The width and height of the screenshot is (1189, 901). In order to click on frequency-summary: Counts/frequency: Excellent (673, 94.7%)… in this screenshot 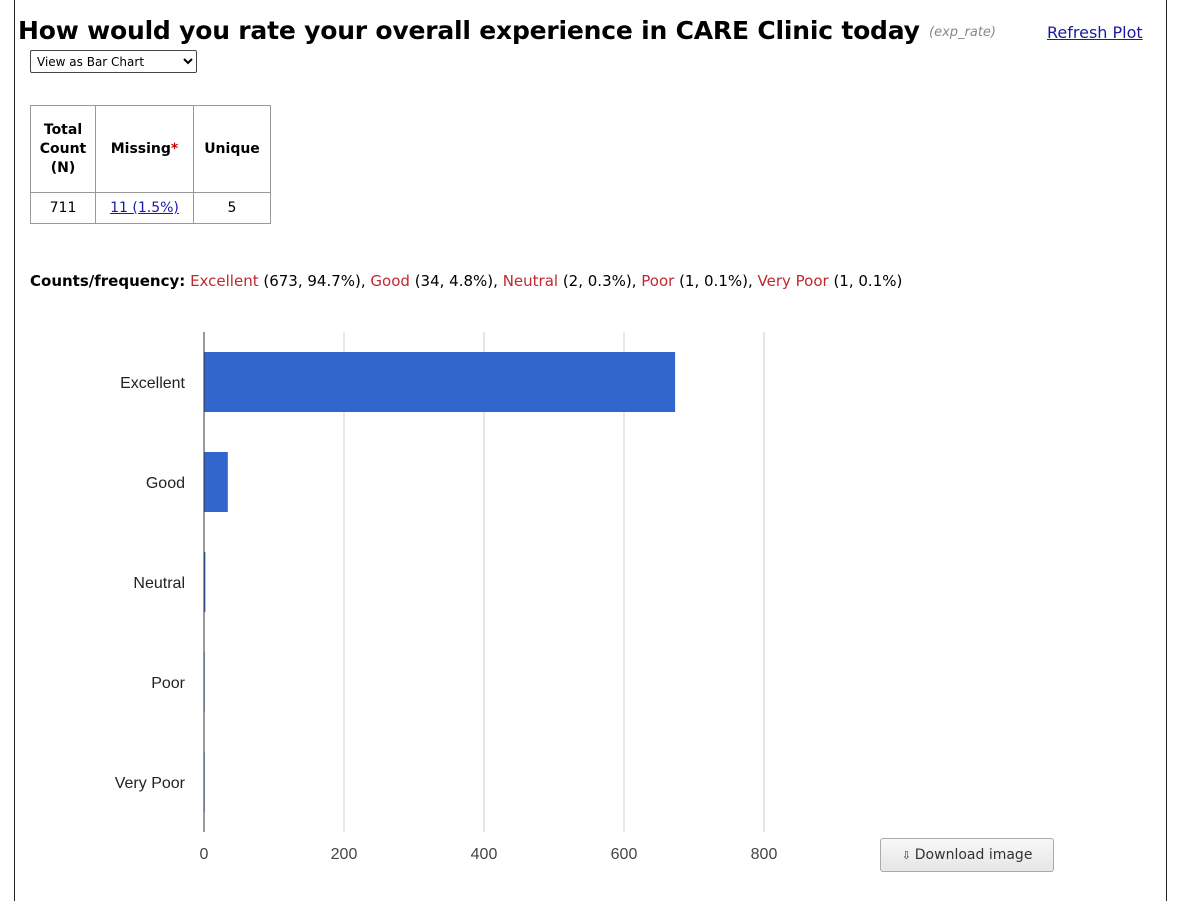, I will do `click(466, 281)`.